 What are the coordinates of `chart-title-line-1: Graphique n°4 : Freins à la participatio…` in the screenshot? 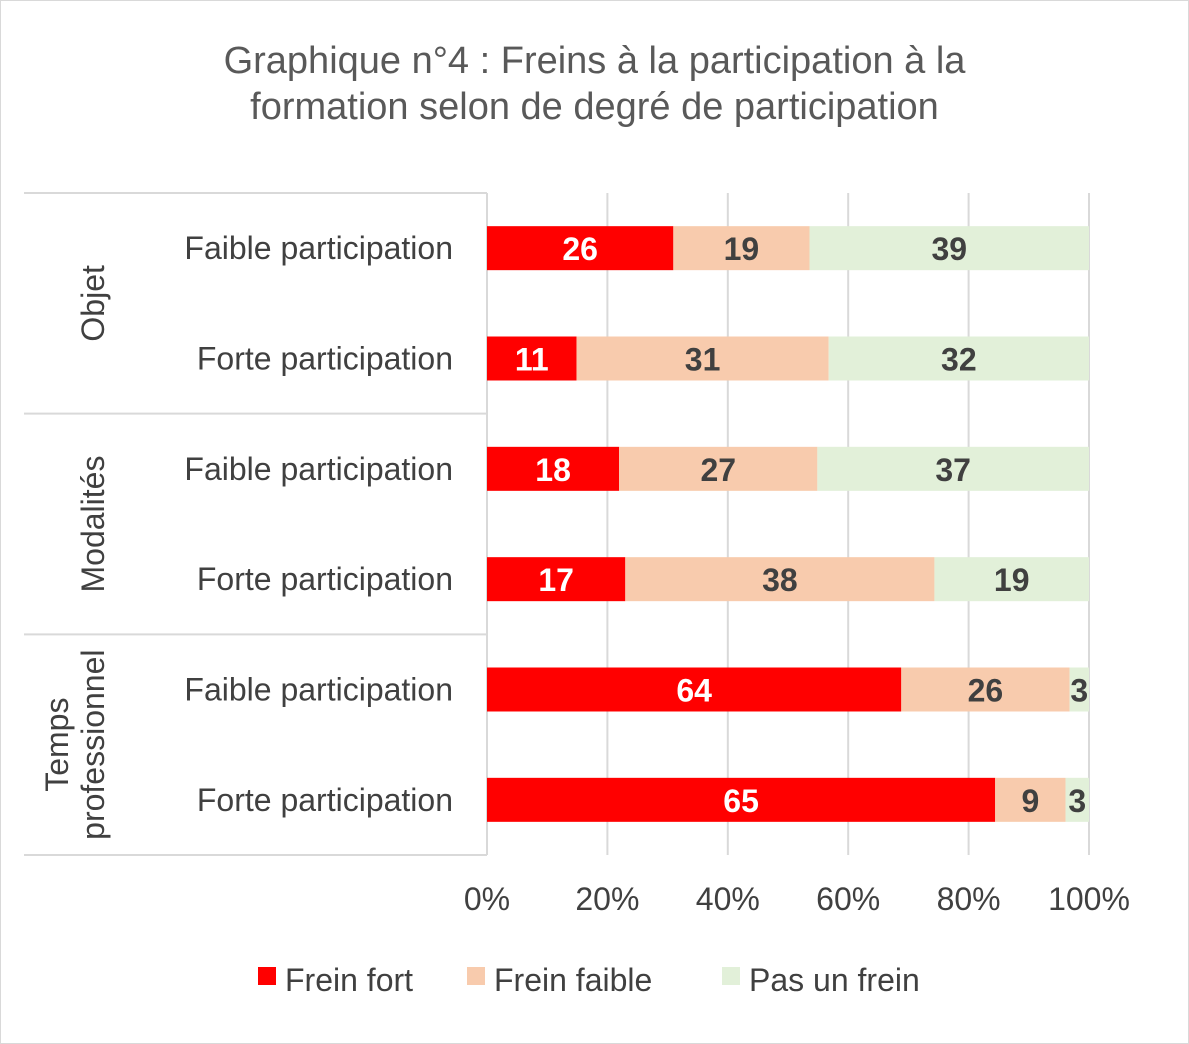 It's located at (594, 61).